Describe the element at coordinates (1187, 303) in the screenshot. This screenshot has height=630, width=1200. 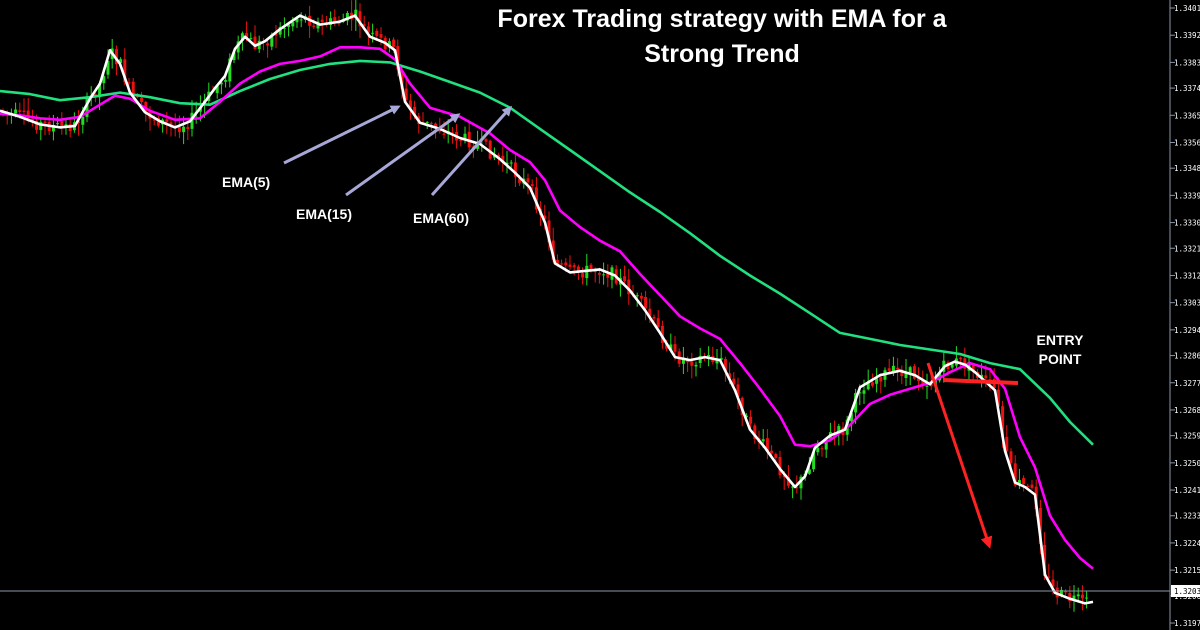
I see `y-tick-label: 1.33035` at that location.